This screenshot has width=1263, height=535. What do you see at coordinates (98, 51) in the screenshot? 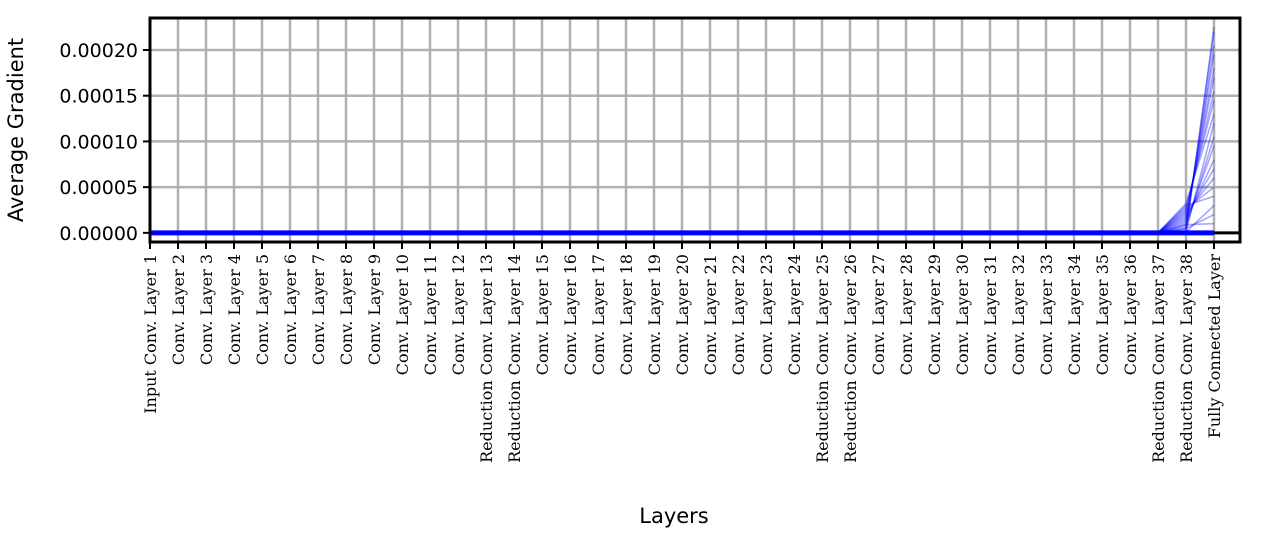
I see `y-tick-label: 0.00020` at bounding box center [98, 51].